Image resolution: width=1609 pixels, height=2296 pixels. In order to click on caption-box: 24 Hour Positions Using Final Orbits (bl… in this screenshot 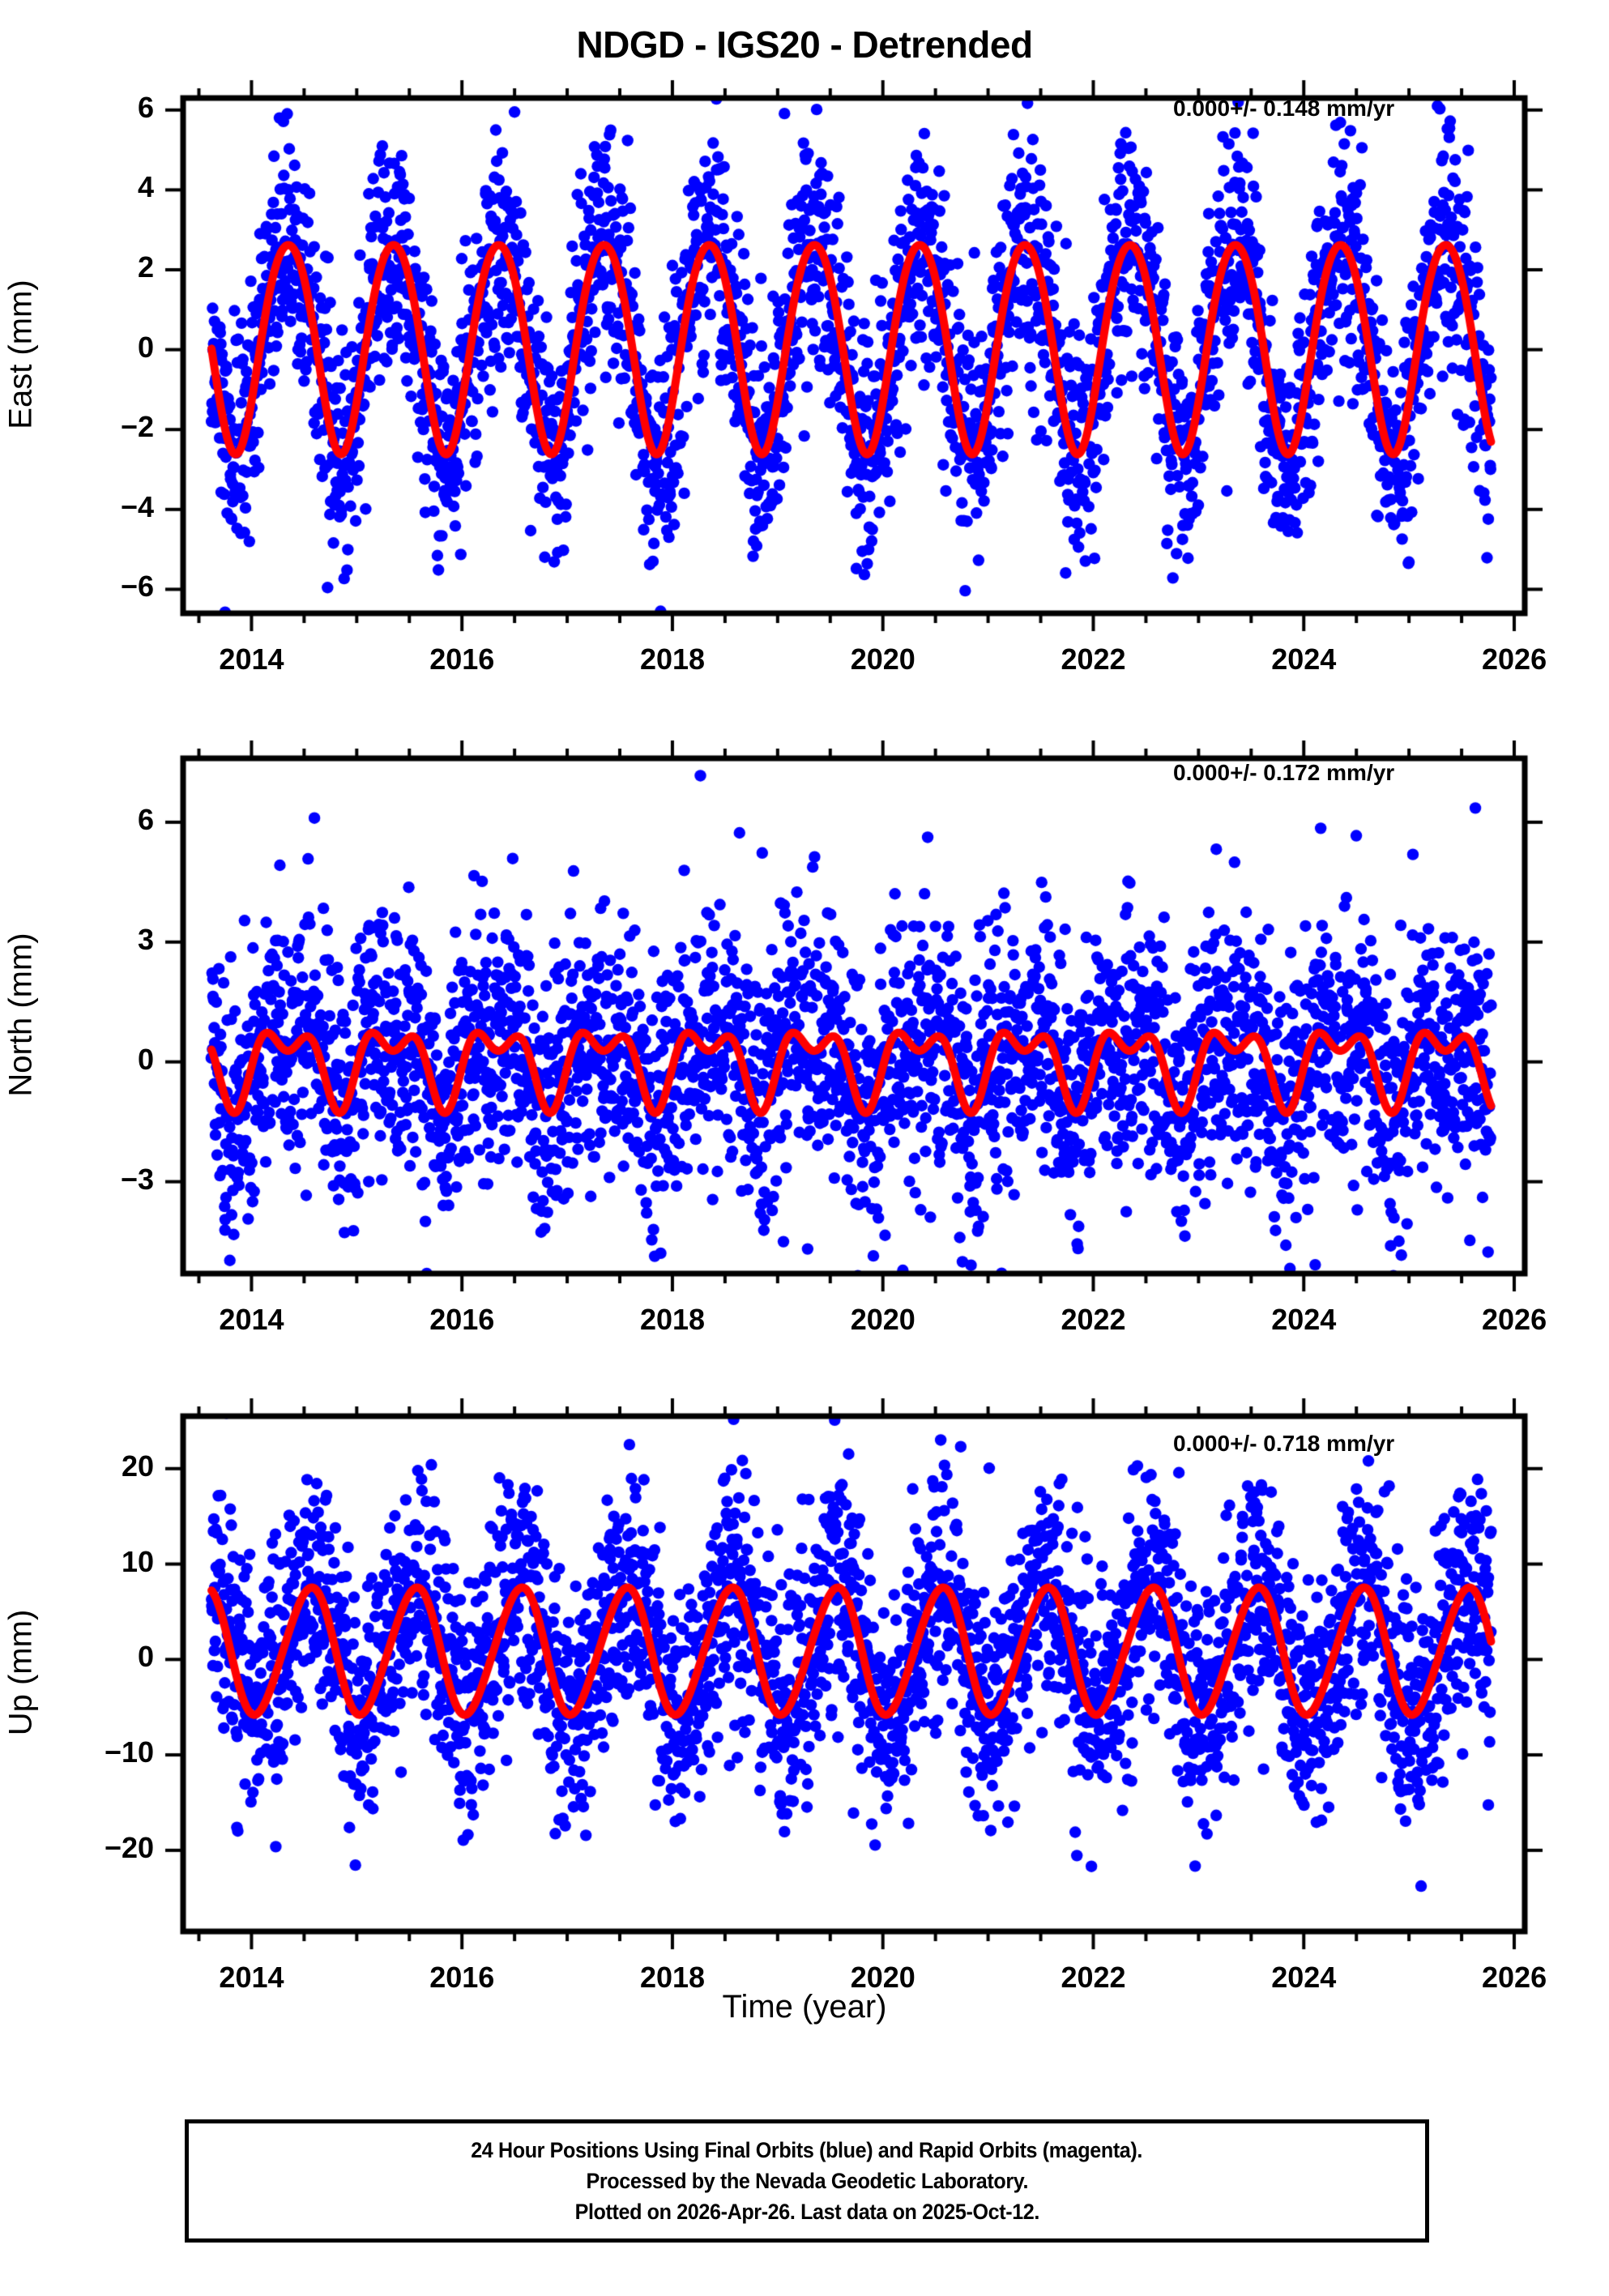, I will do `click(807, 2181)`.